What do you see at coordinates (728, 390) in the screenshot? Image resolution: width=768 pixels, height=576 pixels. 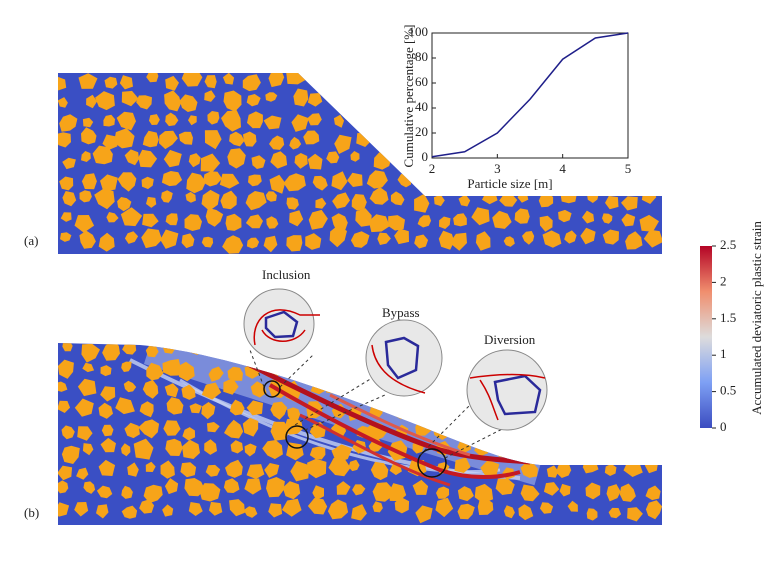 I see `colorbar-tick-label: 0.5` at bounding box center [728, 390].